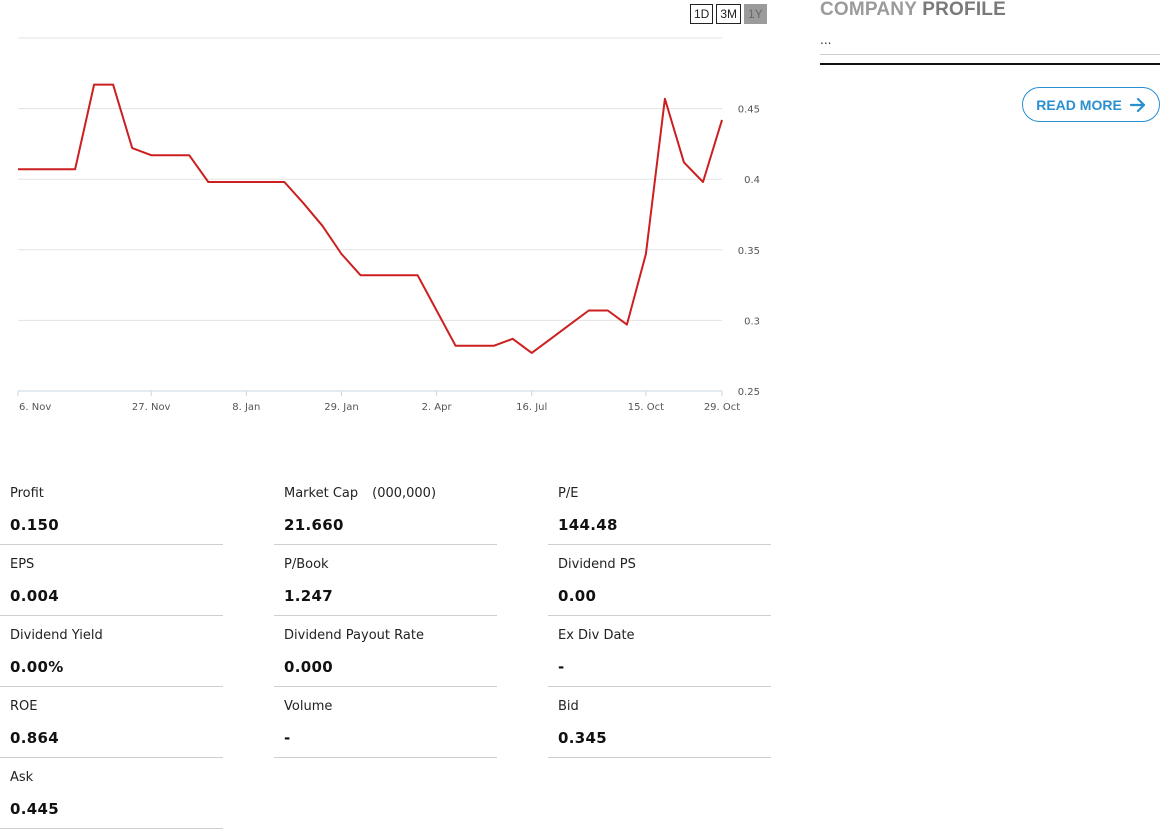 This screenshot has width=1165, height=839. Describe the element at coordinates (749, 110) in the screenshot. I see `y-tick-label: 0.45` at that location.